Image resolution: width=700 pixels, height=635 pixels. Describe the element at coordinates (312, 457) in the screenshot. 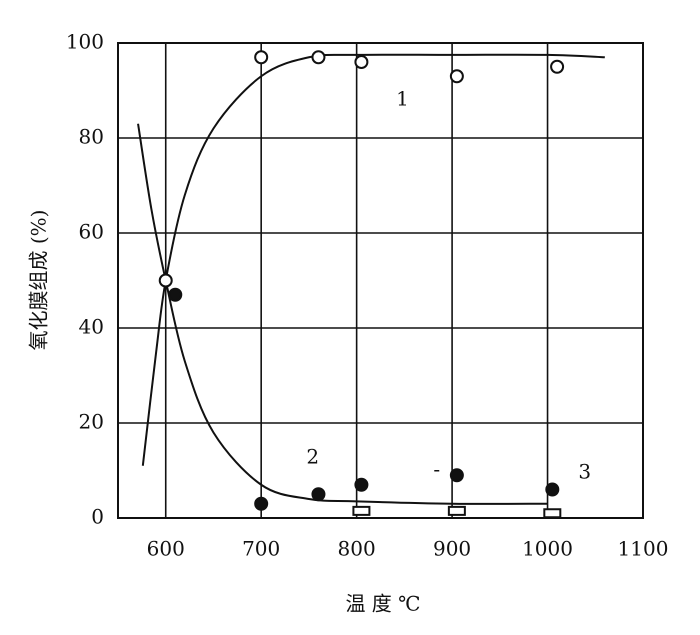

I see `annotation: 2` at that location.